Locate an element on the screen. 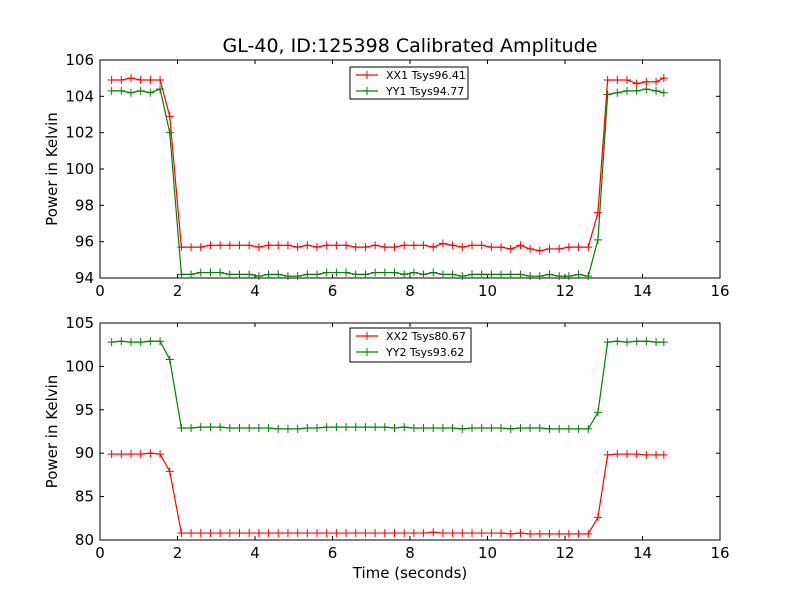 This screenshot has height=600, width=800. x-tick-label: 6 is located at coordinates (333, 291).